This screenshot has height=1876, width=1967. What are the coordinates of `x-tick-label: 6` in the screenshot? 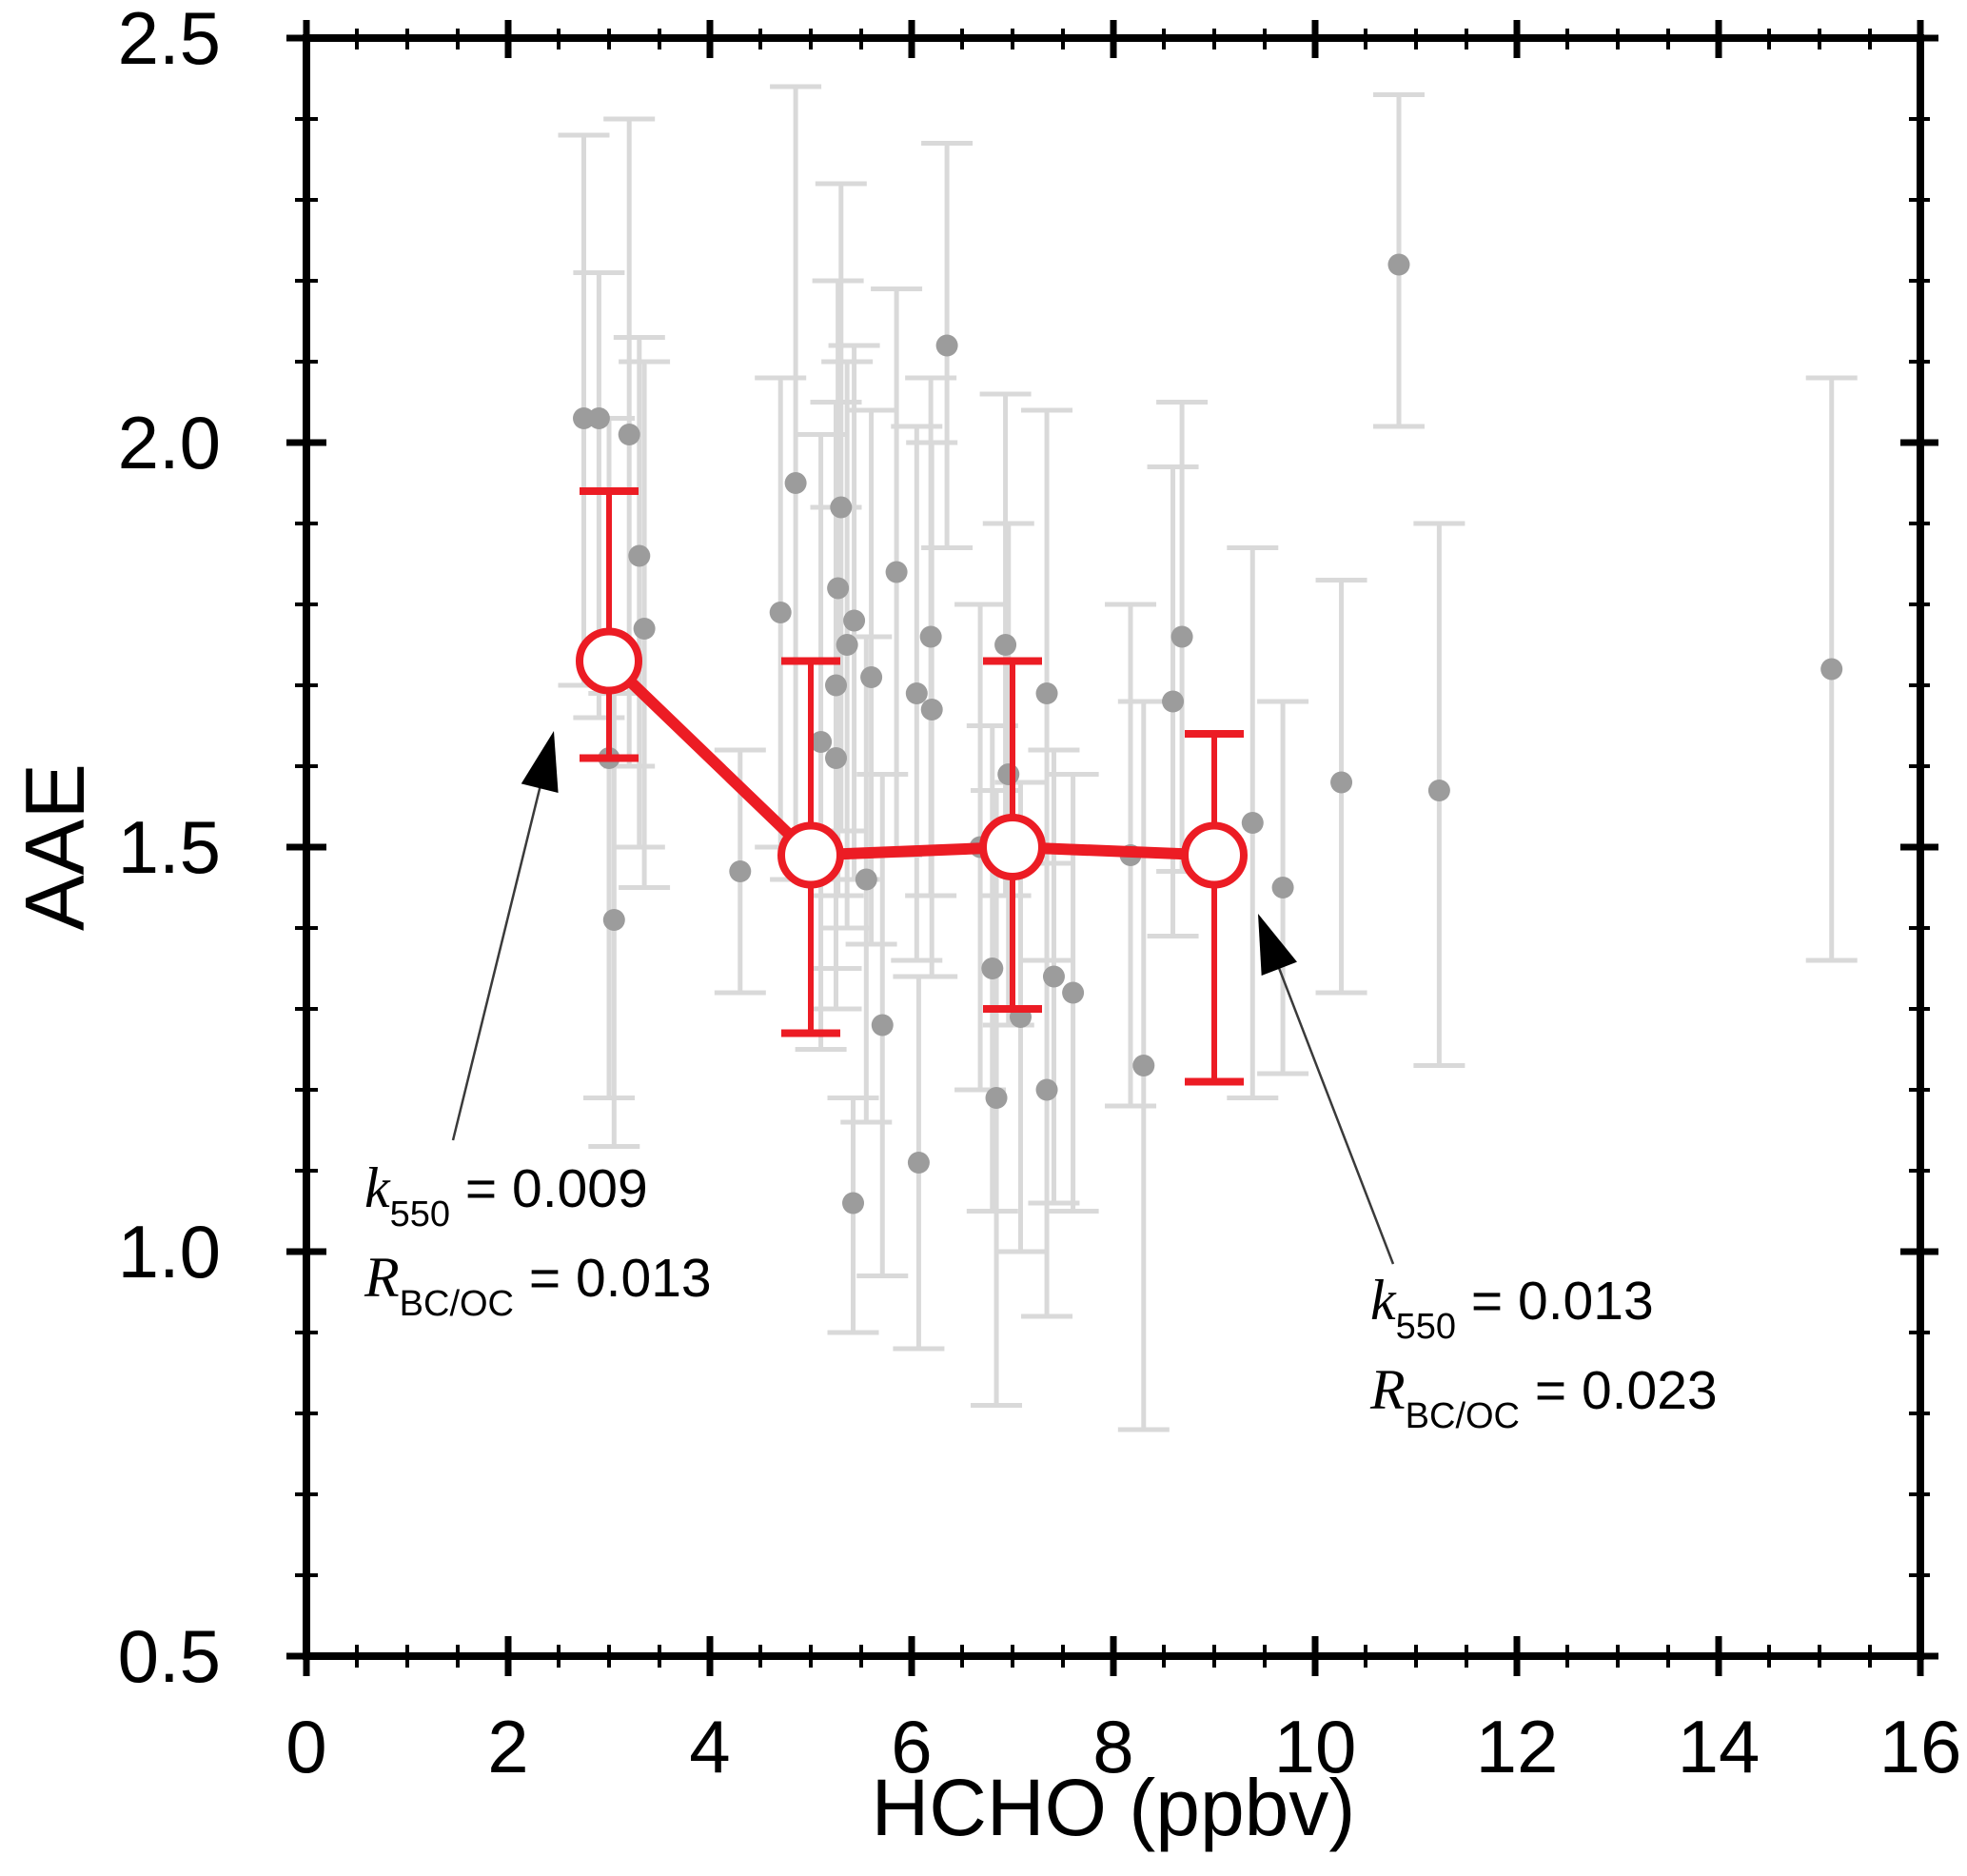 It's located at (911, 1746).